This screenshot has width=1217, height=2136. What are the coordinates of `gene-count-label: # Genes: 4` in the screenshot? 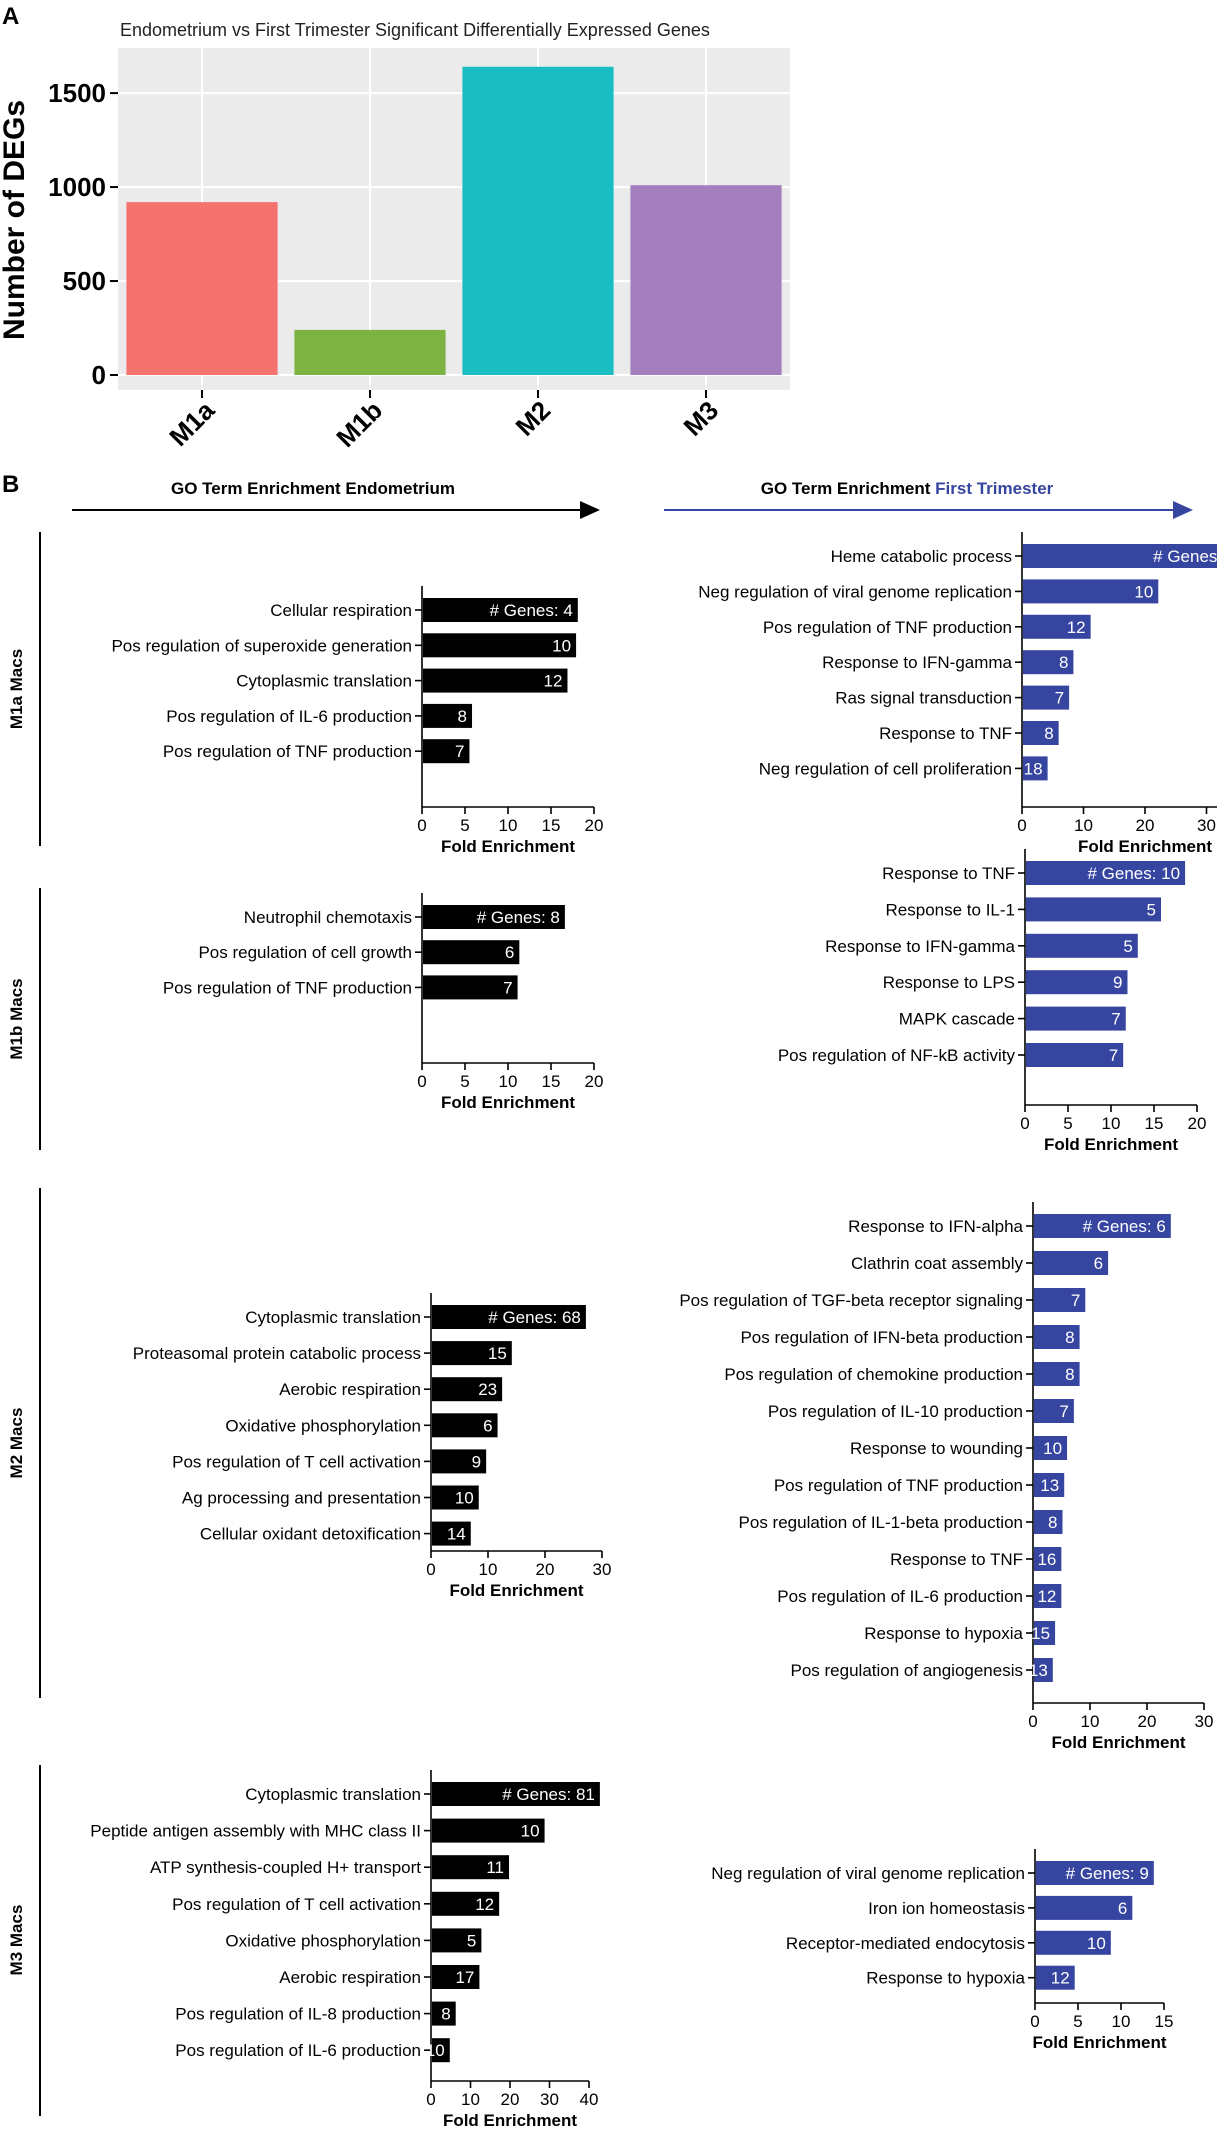 It's located at (531, 610).